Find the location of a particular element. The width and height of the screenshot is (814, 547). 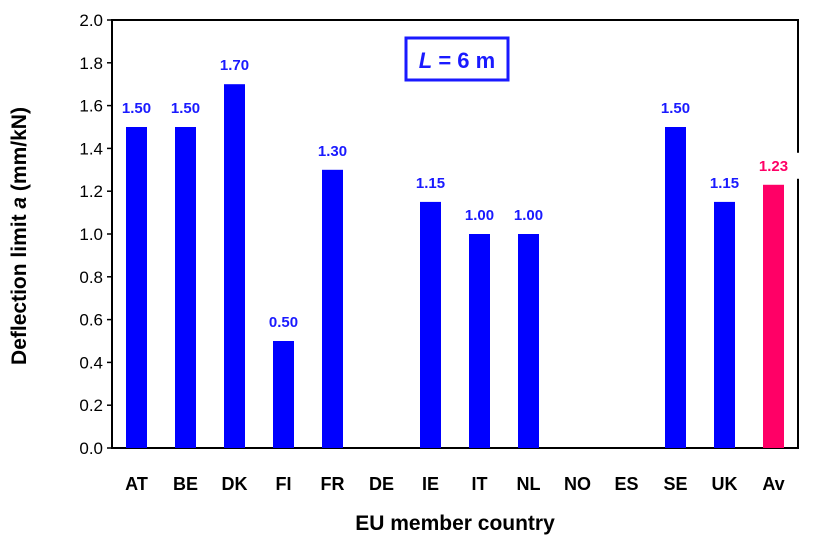

x-tick-label: SE is located at coordinates (675, 484).